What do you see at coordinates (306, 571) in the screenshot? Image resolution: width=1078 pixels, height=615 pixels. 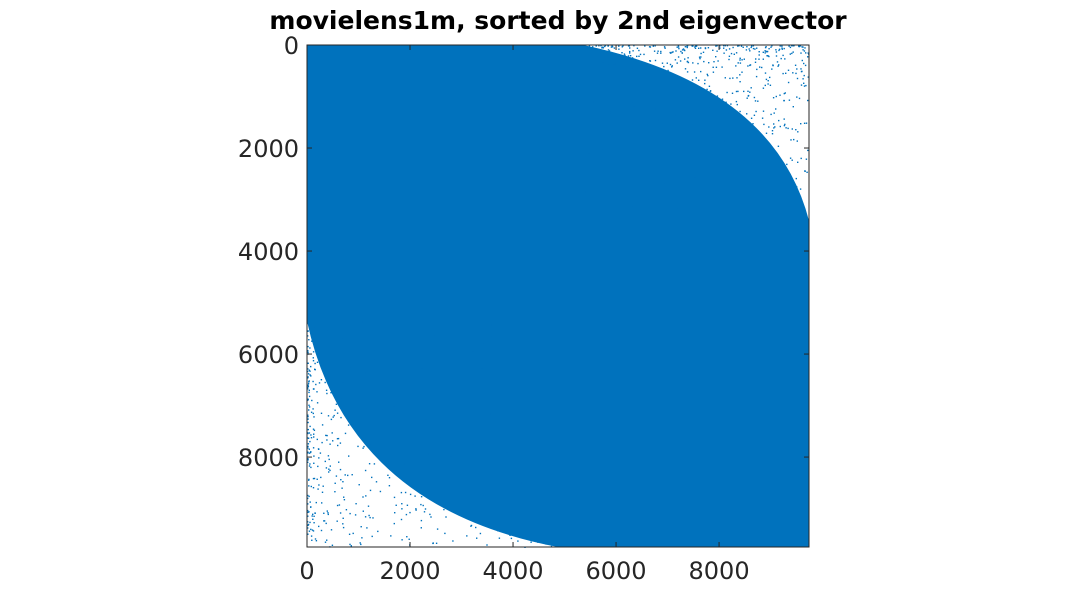 I see `x-tick-label: 0` at bounding box center [306, 571].